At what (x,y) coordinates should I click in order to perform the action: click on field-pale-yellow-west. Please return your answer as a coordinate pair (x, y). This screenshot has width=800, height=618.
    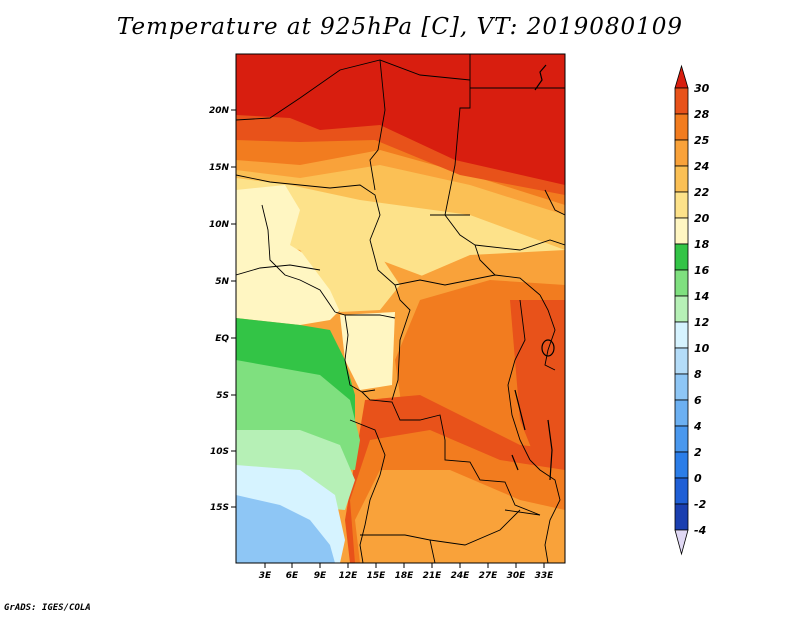
    Looking at the image, I should click on (293, 255).